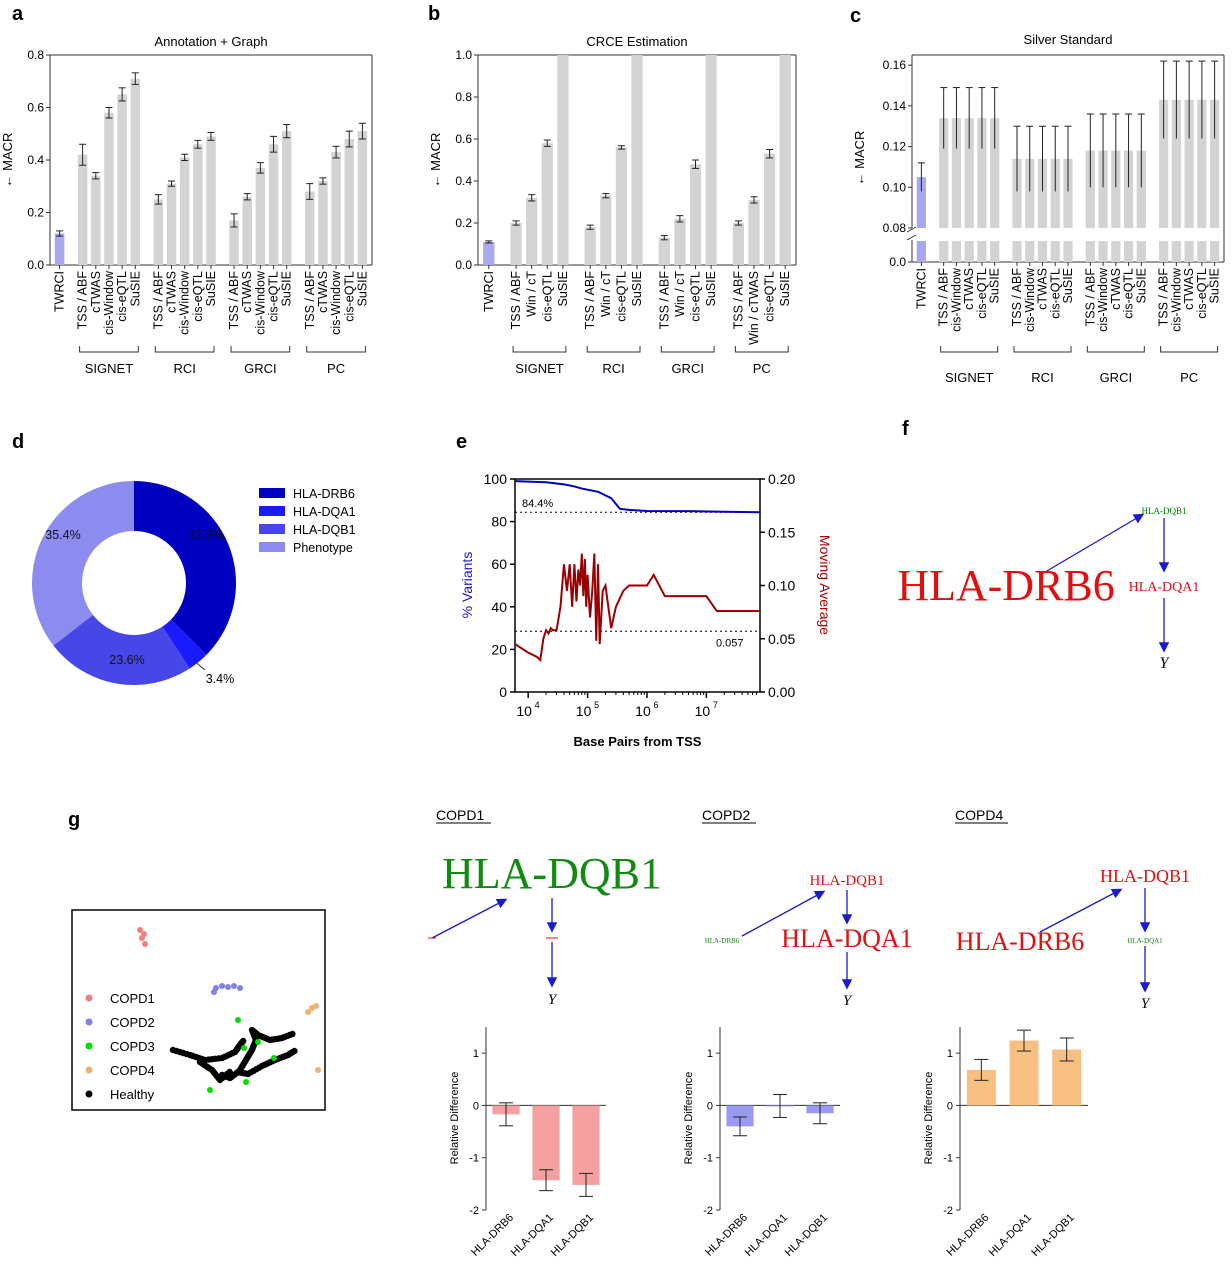 The height and width of the screenshot is (1280, 1232). Describe the element at coordinates (708, 1159) in the screenshot. I see `y-tick-label: -1` at that location.